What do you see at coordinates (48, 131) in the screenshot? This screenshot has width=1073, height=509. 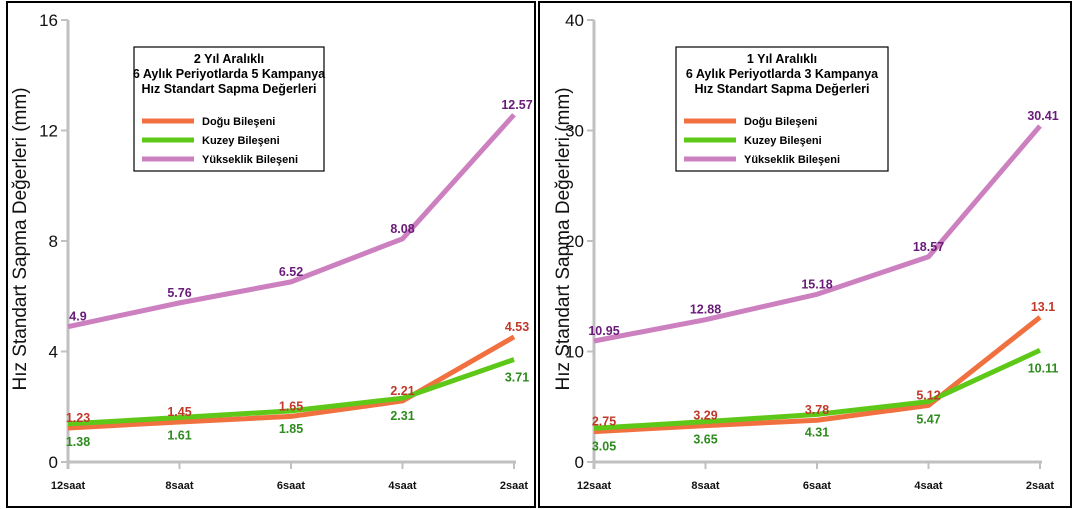 I see `y-tick-label: 12` at bounding box center [48, 131].